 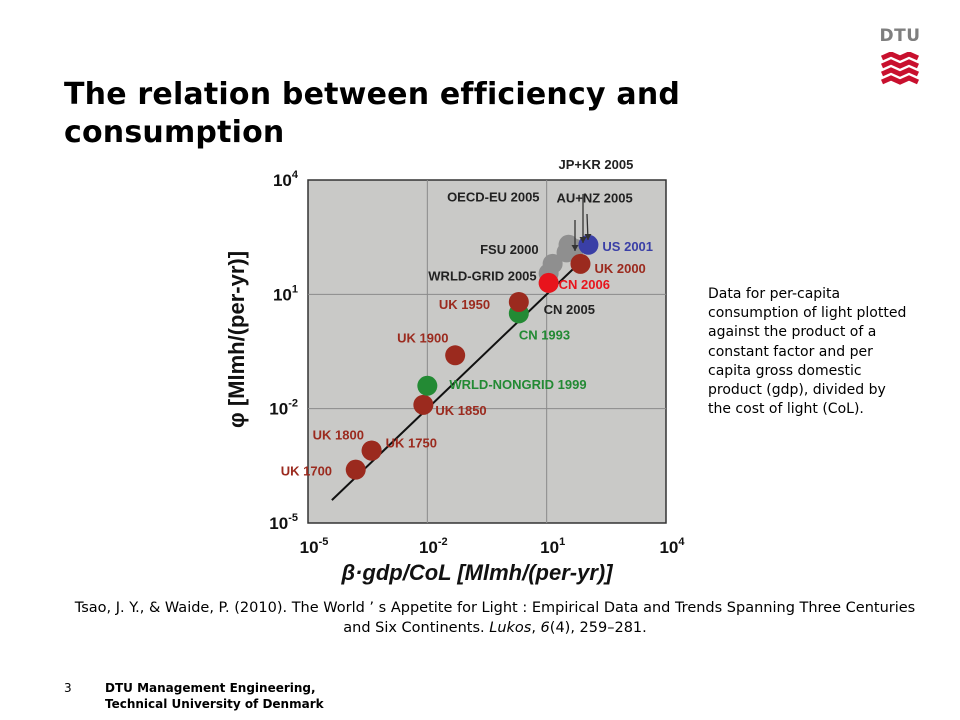 I want to click on dtu-wave-mark-icon, so click(x=900, y=68).